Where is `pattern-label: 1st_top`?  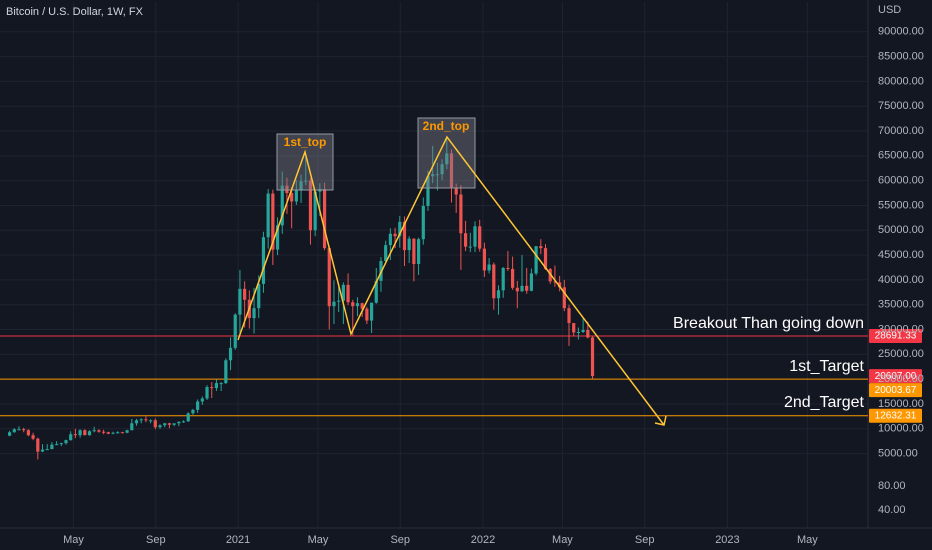
pattern-label: 1st_top is located at coordinates (305, 142).